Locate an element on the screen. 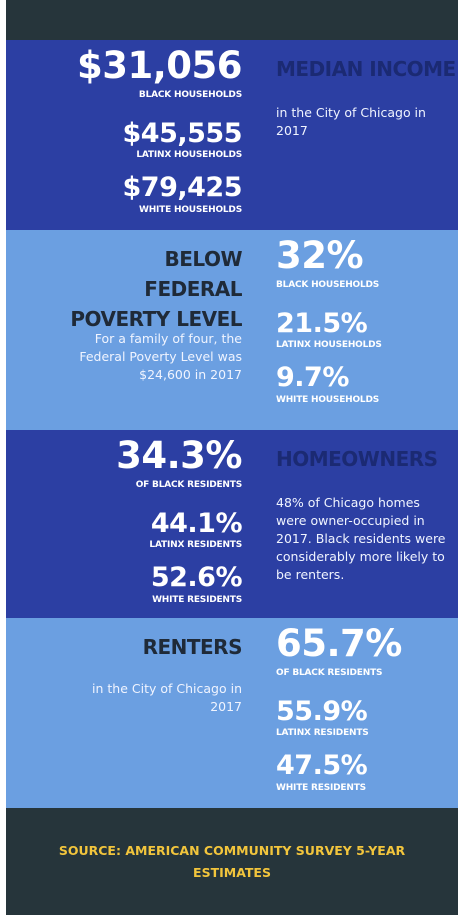 Image resolution: width=464 pixels, height=915 pixels. stat-value: $45,555 is located at coordinates (182, 133).